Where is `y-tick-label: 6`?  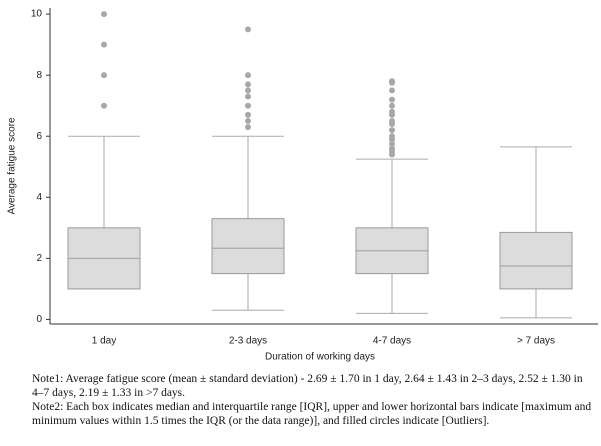
y-tick-label: 6 is located at coordinates (39, 136).